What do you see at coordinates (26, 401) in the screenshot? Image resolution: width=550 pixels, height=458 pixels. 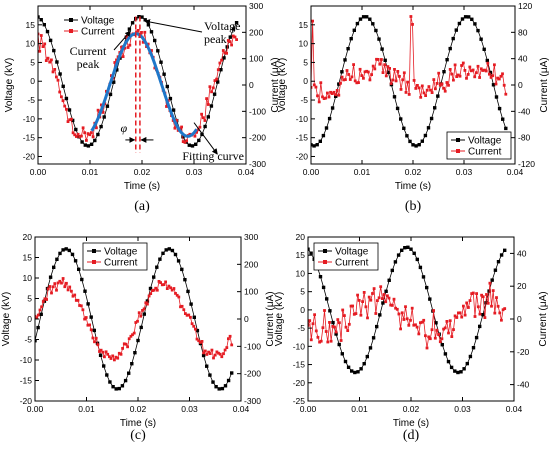 I see `y-tick-label-left: -20` at bounding box center [26, 401].